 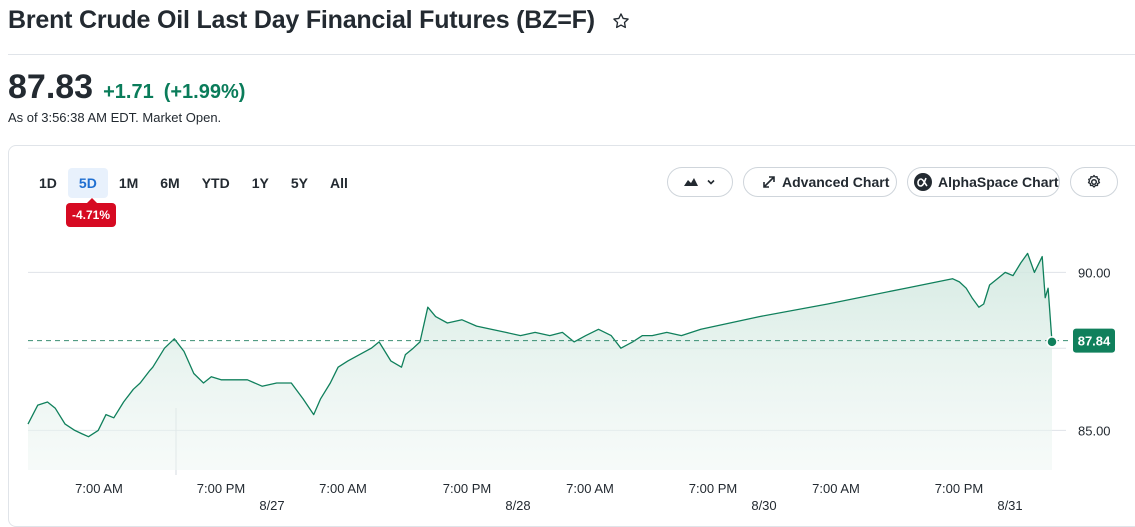 What do you see at coordinates (271, 505) in the screenshot?
I see `x-date-label: 8/27` at bounding box center [271, 505].